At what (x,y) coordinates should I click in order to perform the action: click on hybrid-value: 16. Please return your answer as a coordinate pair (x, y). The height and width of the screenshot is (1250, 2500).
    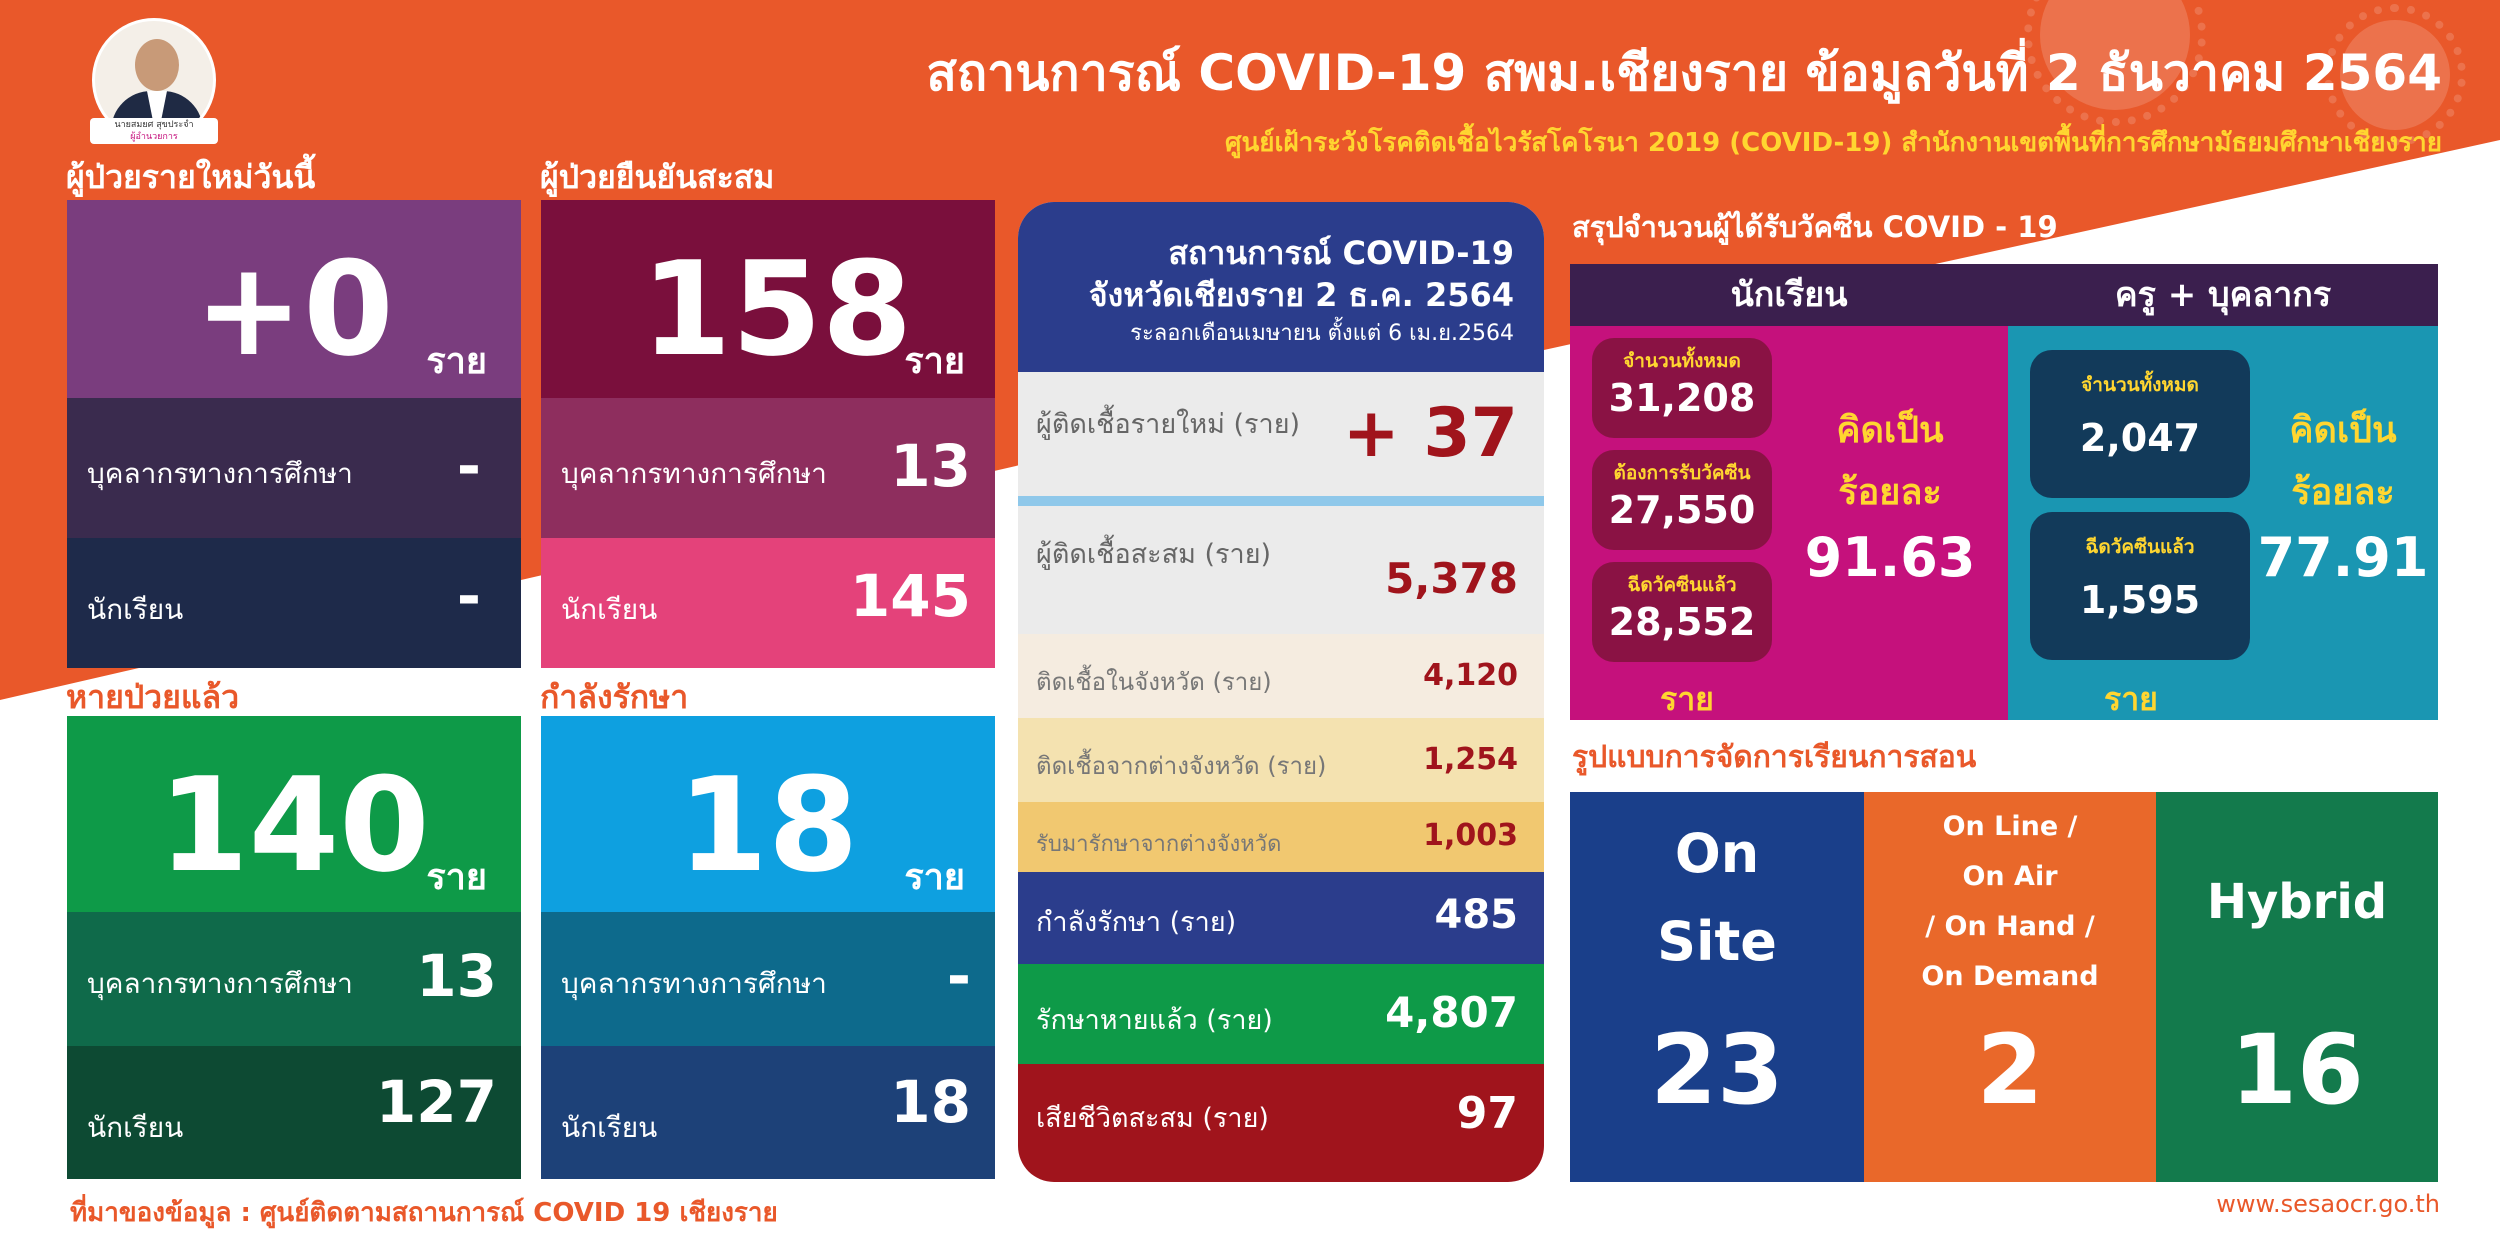
    Looking at the image, I should click on (2297, 1070).